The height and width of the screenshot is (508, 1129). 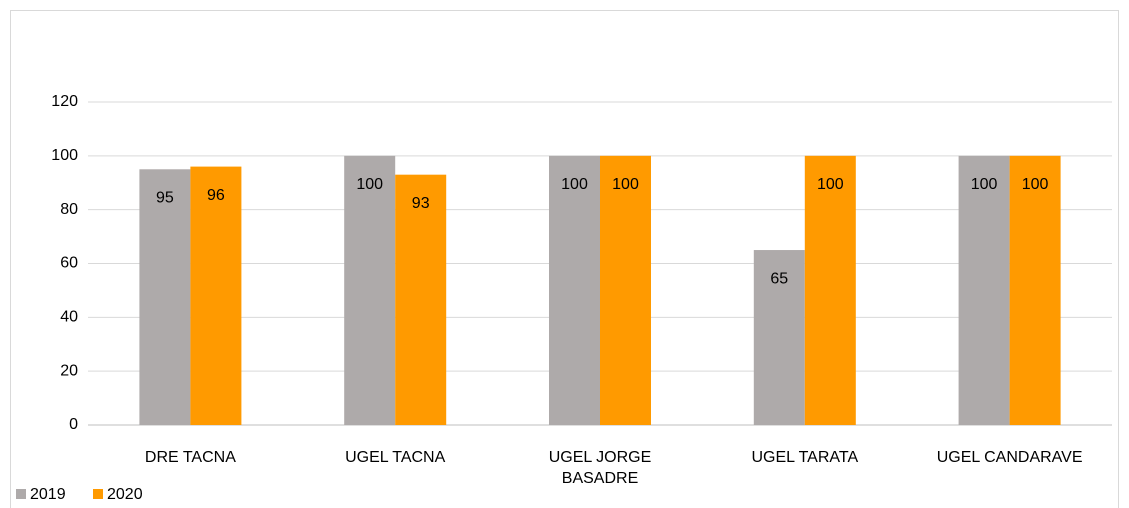 I want to click on x-tick-label: UGEL TARATA, so click(x=805, y=457).